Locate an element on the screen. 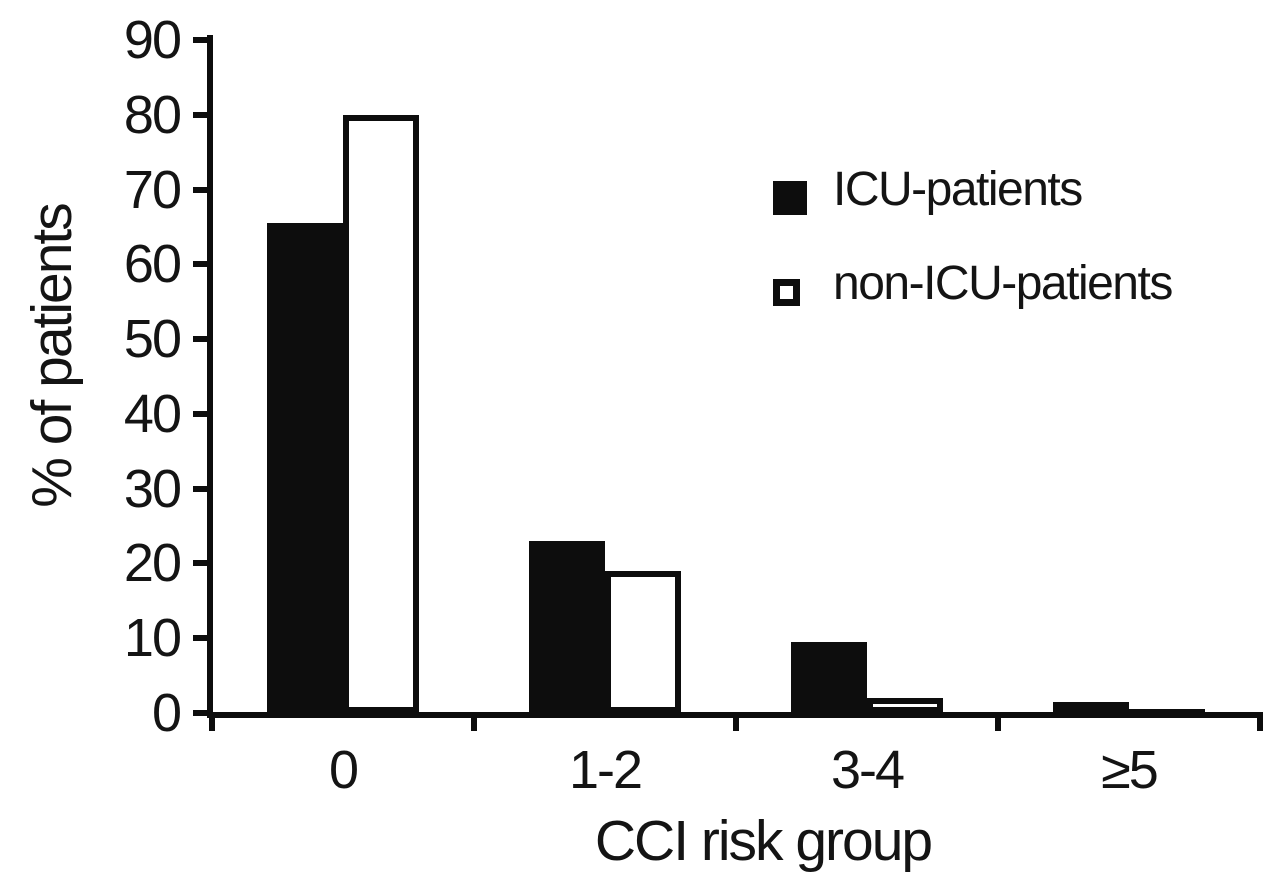 The height and width of the screenshot is (885, 1280). bar-icu-patients--5 is located at coordinates (1091, 707).